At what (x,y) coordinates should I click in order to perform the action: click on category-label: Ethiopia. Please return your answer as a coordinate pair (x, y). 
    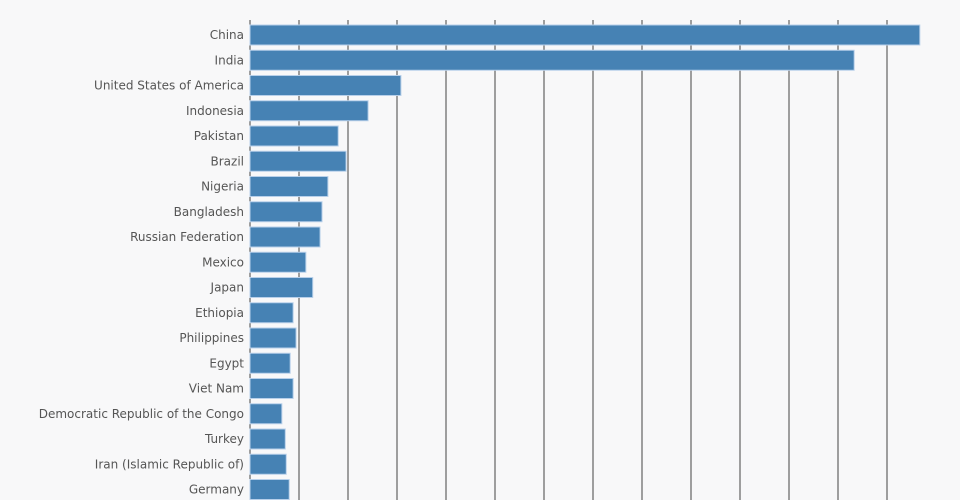
    Looking at the image, I should click on (219, 313).